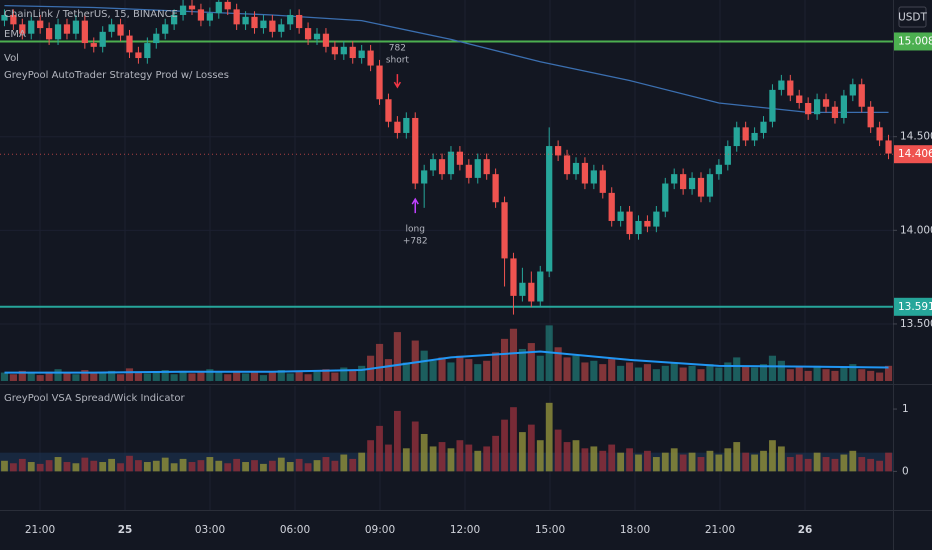 The width and height of the screenshot is (932, 550). What do you see at coordinates (415, 230) in the screenshot?
I see `signal-label: long` at bounding box center [415, 230].